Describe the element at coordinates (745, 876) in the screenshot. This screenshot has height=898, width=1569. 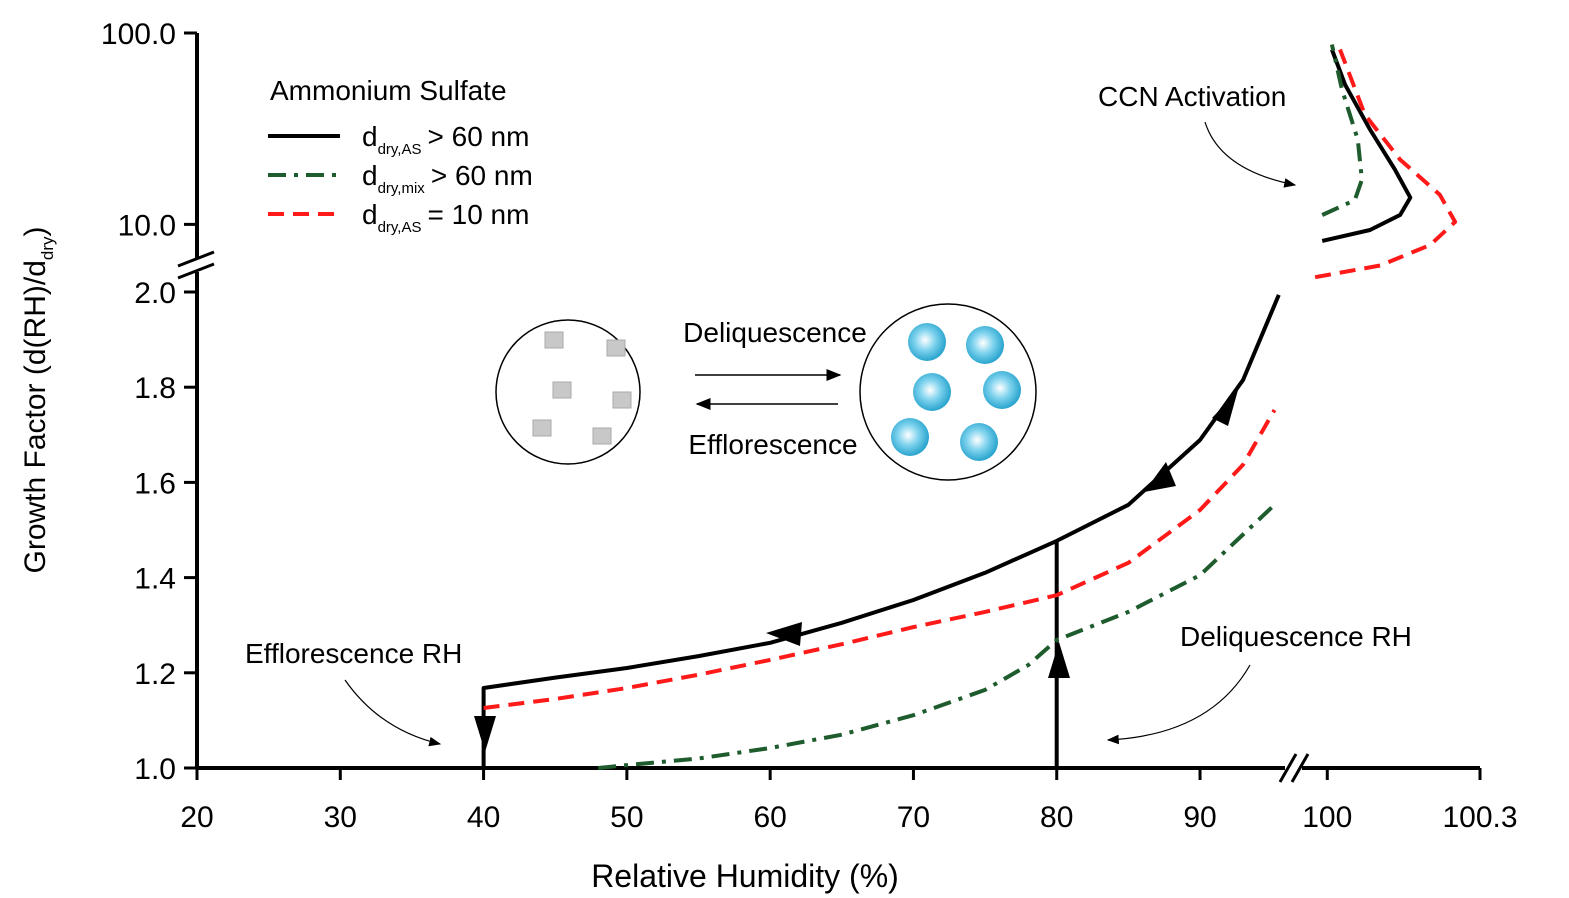
I see `x-axis-title: Relative Humidity (%)` at that location.